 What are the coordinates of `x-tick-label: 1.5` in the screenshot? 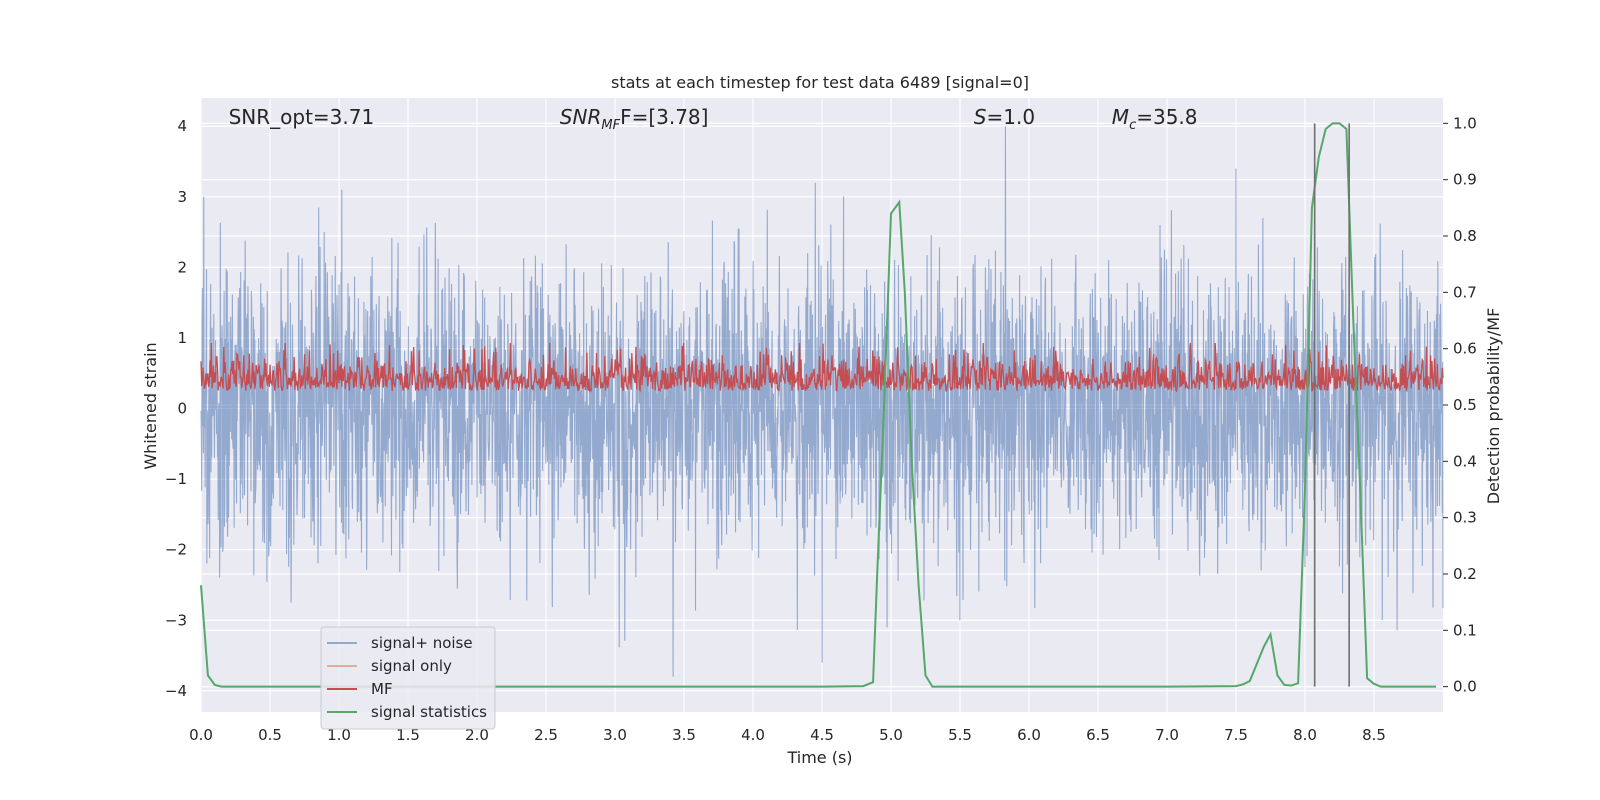 It's located at (408, 735).